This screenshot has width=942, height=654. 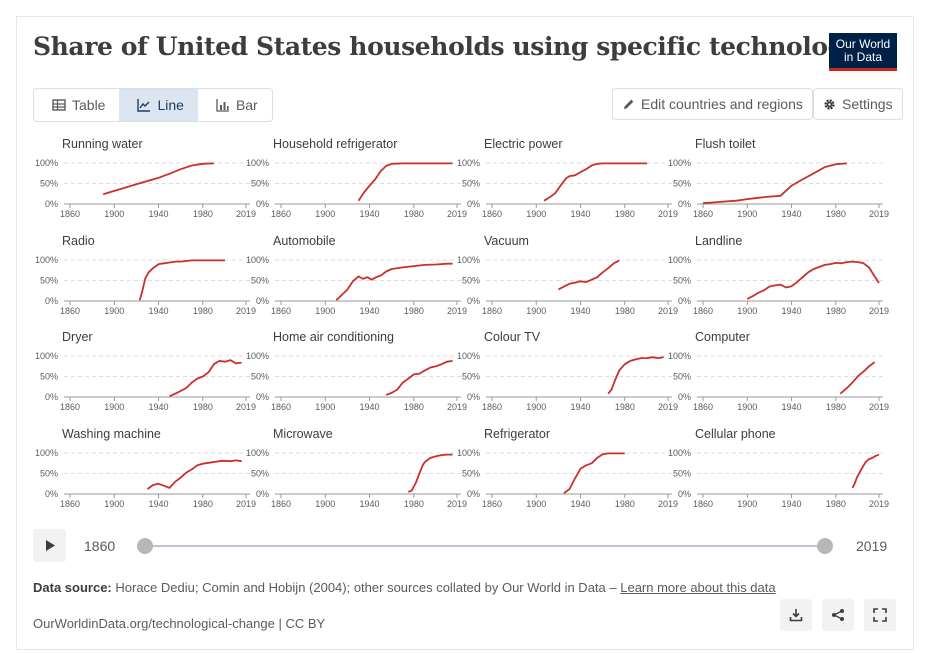 I want to click on panel-title: Computer, so click(x=722, y=337).